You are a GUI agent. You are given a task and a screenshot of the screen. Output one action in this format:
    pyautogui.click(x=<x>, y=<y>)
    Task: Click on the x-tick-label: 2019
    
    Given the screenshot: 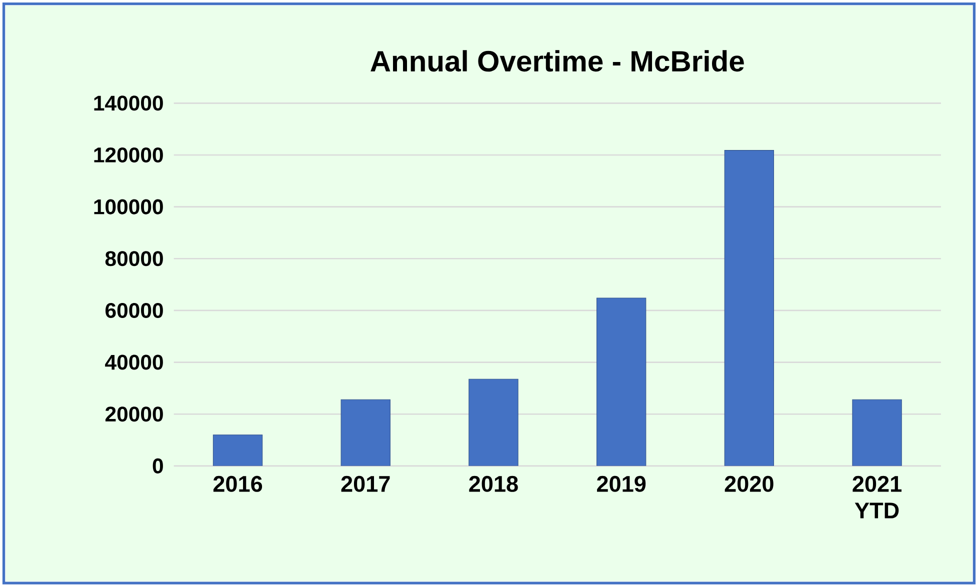 What is the action you would take?
    pyautogui.click(x=621, y=484)
    